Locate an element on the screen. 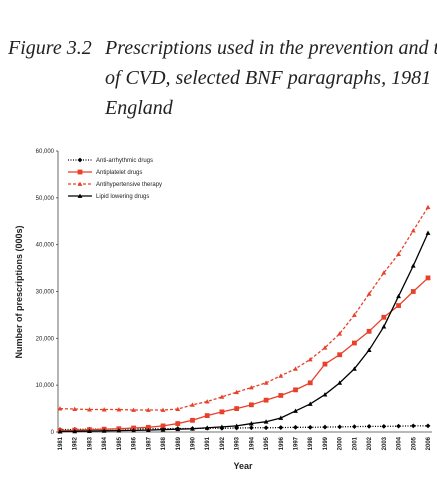 This screenshot has width=437, height=488. x-tick-label: 1992 is located at coordinates (223, 443).